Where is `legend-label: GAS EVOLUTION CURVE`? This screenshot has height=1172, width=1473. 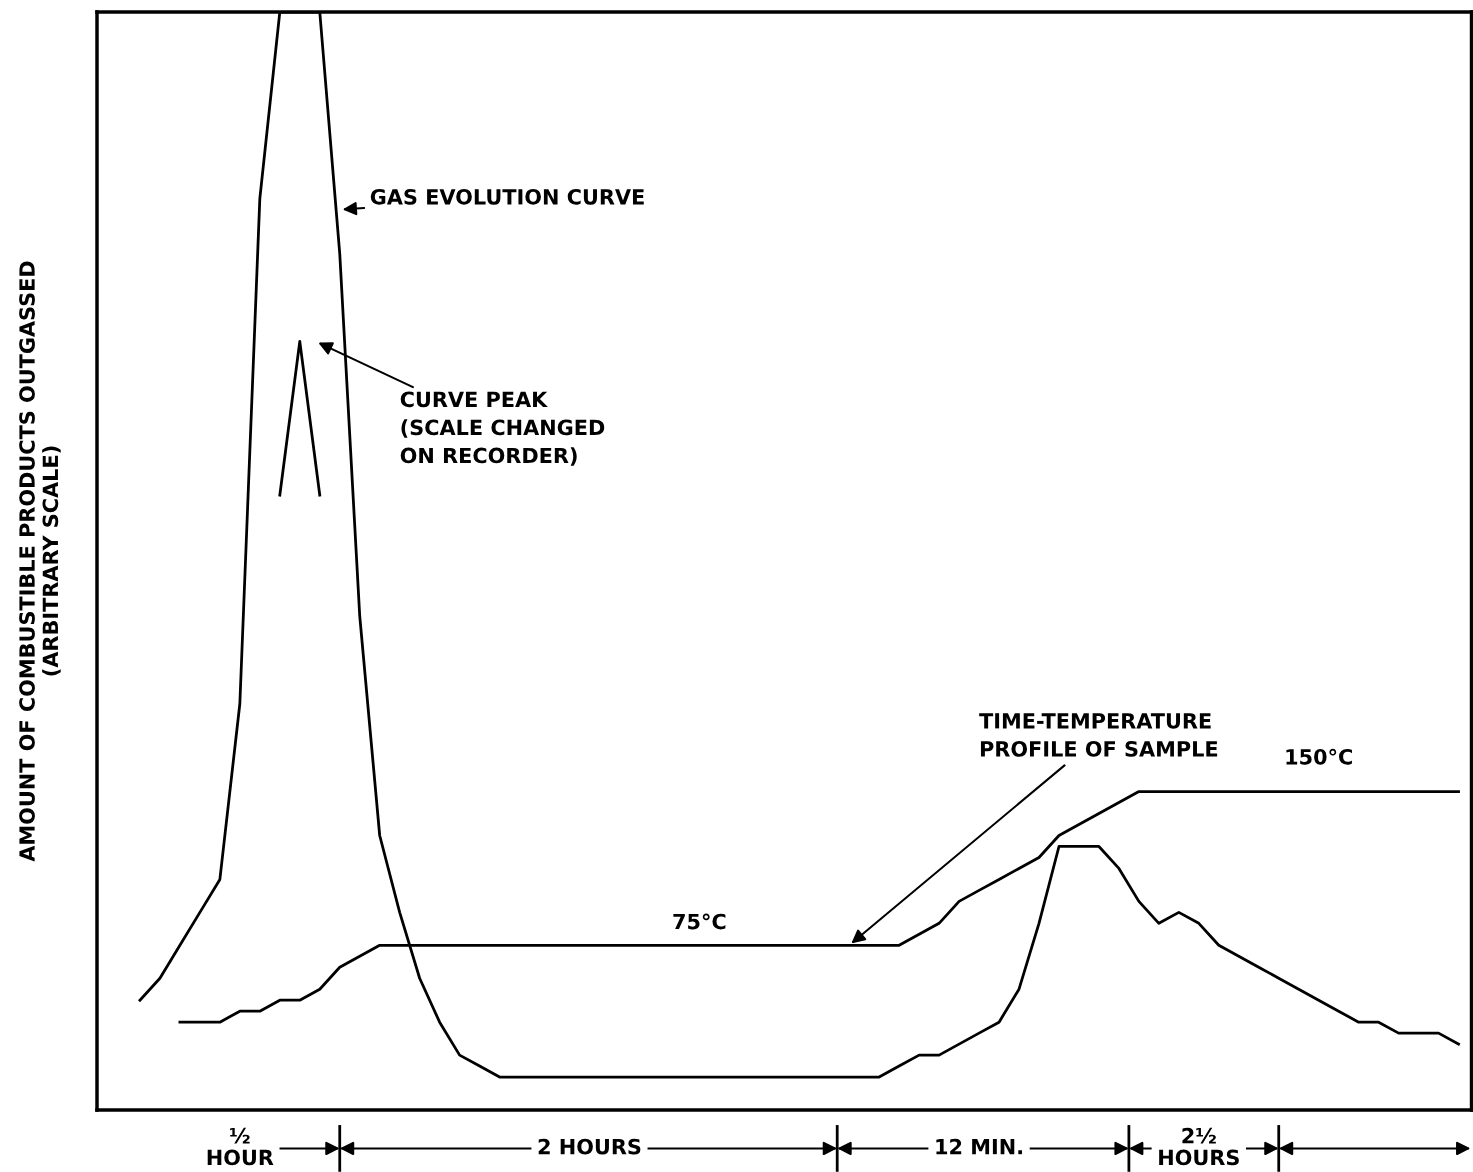
legend-label: GAS EVOLUTION CURVE is located at coordinates (507, 196).